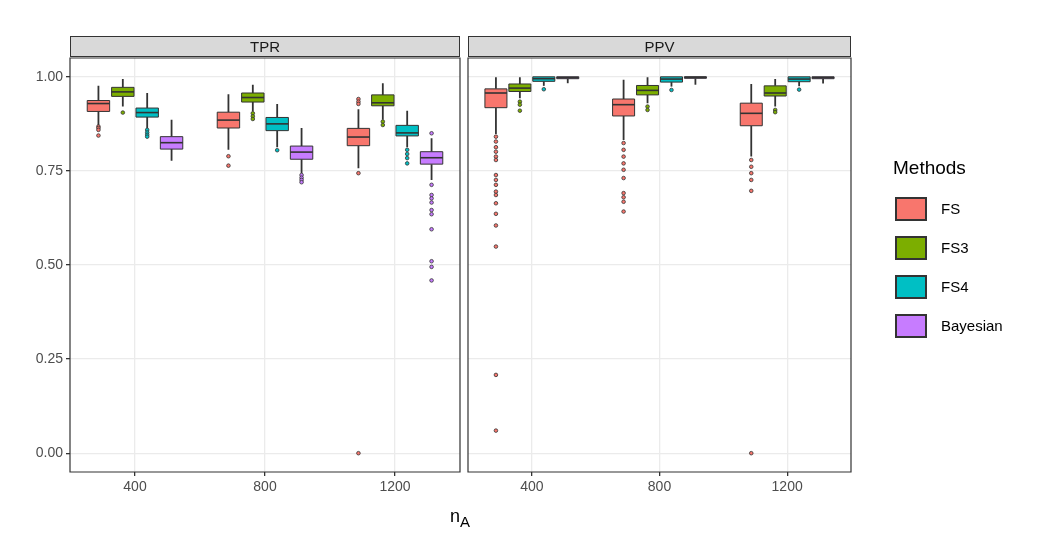 This screenshot has height=533, width=1045. I want to click on x-axis-title: n$_{A}$, so click(460, 518).